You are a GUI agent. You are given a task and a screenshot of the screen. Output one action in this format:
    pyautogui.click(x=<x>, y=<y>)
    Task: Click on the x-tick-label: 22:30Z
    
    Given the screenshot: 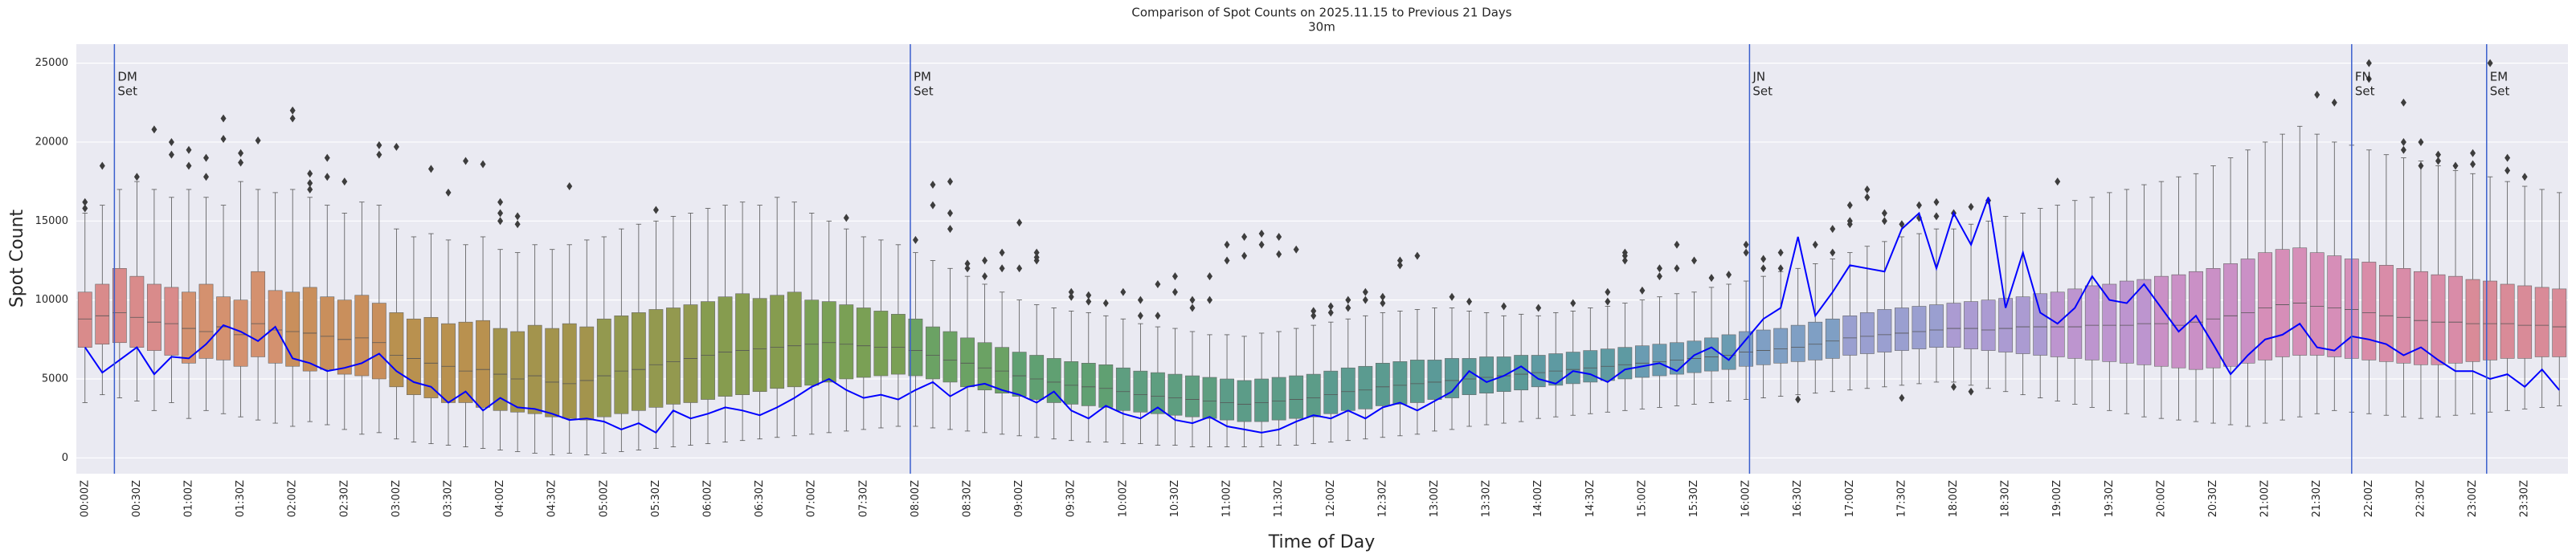 What is the action you would take?
    pyautogui.click(x=2420, y=498)
    